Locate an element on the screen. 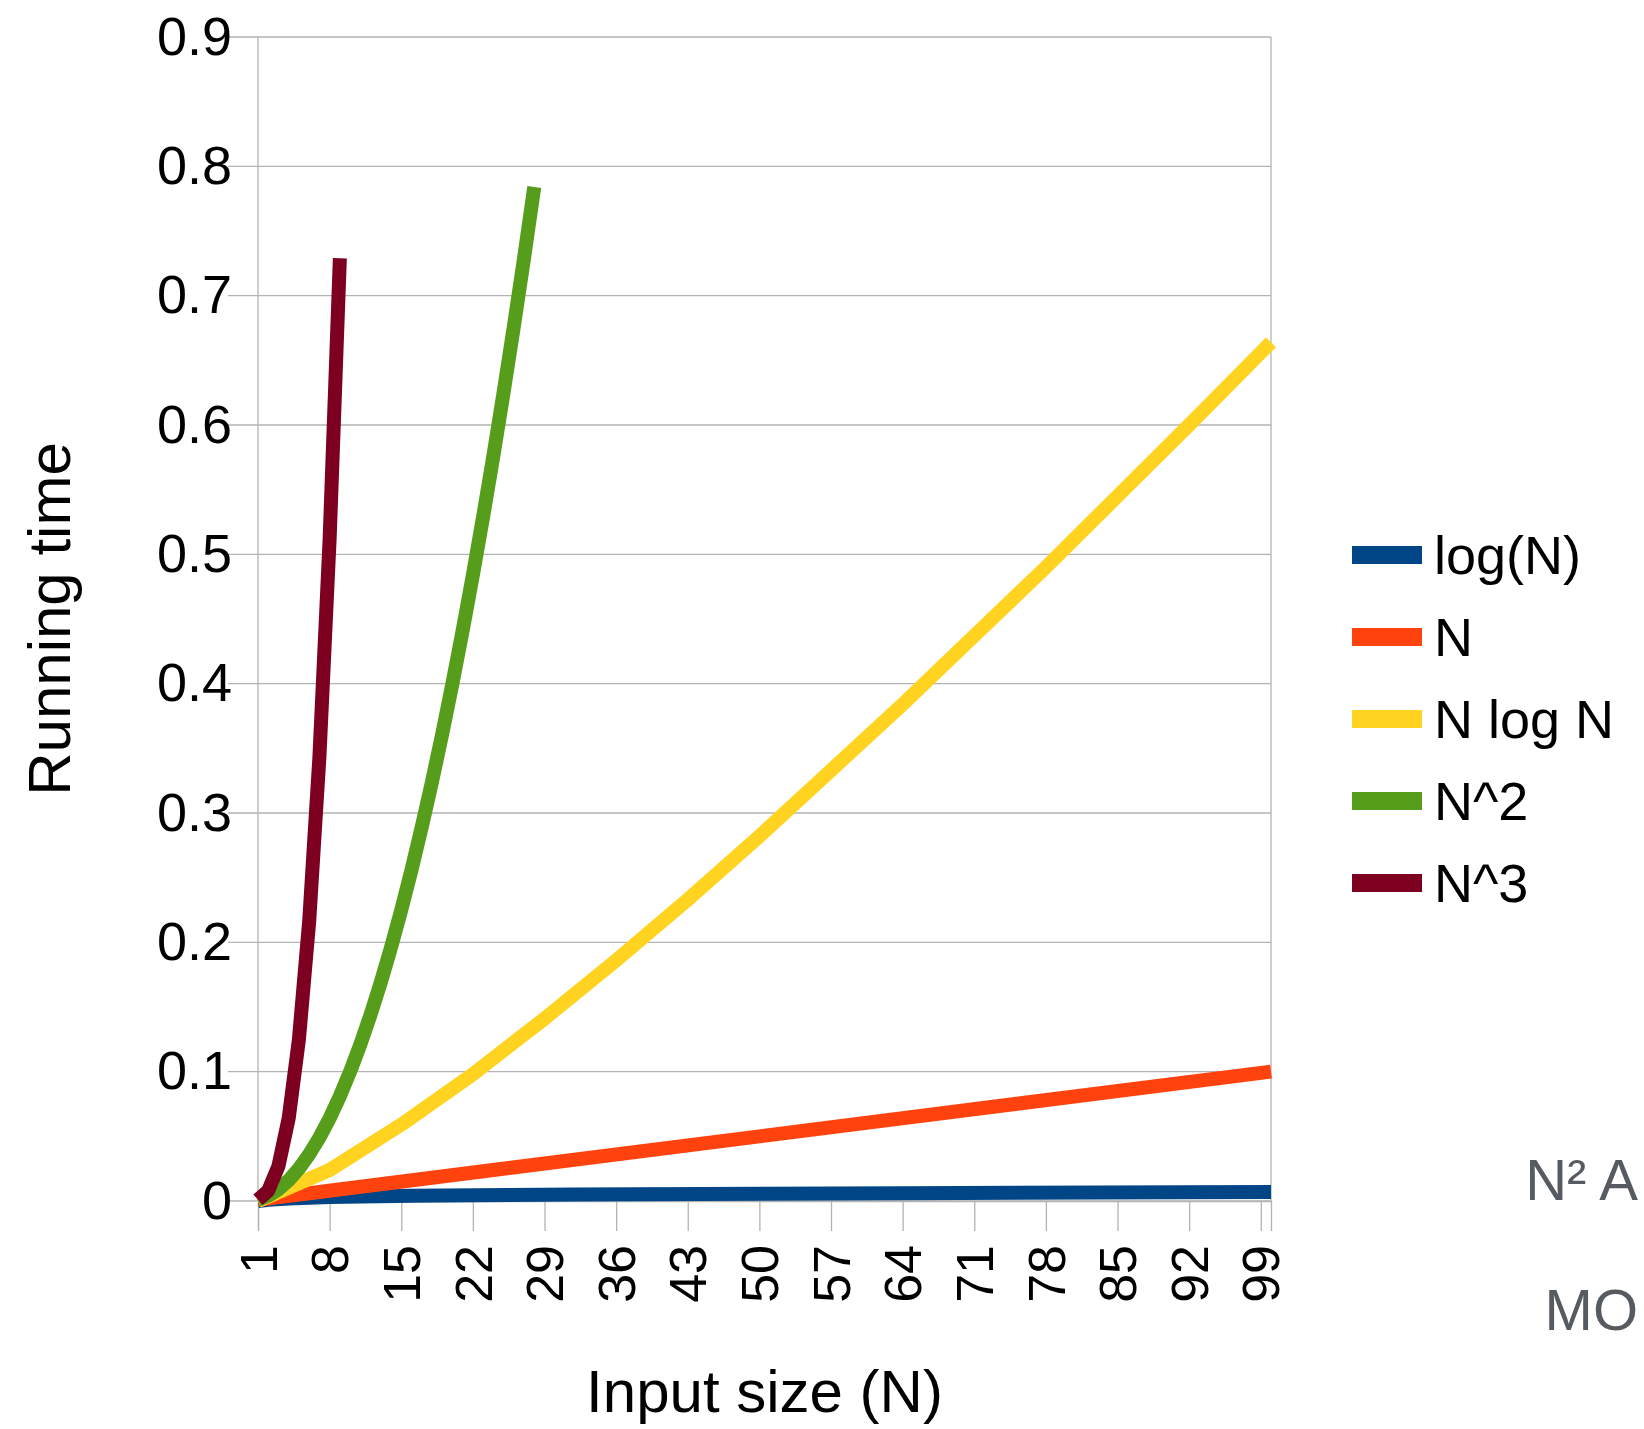 The image size is (1644, 1429). y-tick-label: 0.4 is located at coordinates (194, 682).